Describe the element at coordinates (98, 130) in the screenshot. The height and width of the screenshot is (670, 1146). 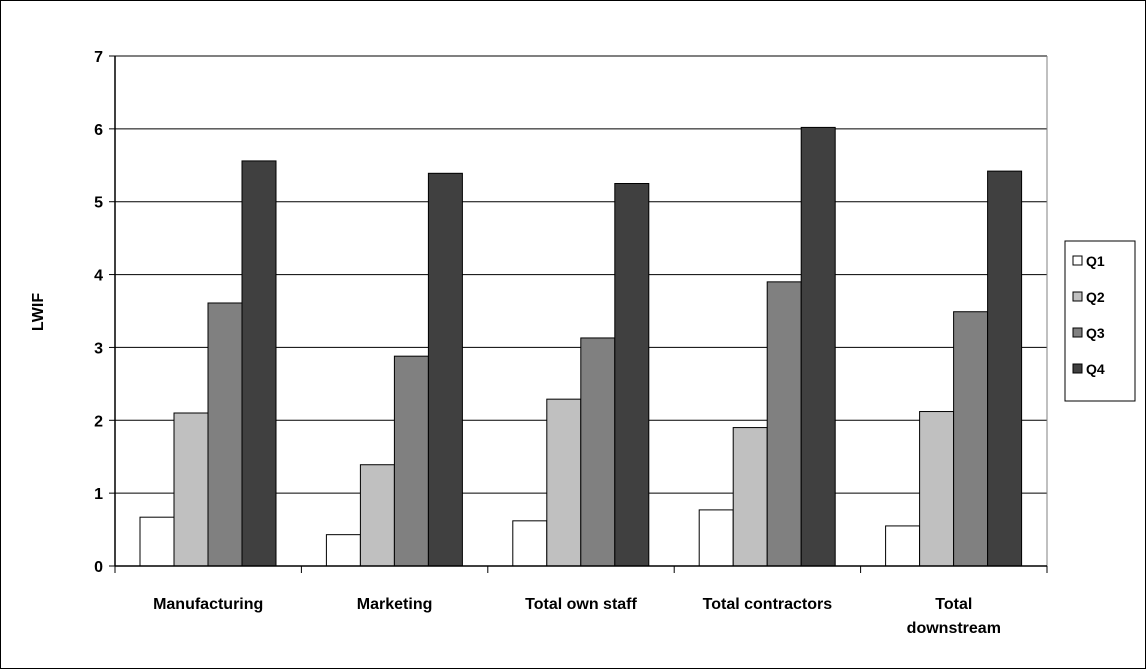
I see `y-tick-label: 6` at that location.